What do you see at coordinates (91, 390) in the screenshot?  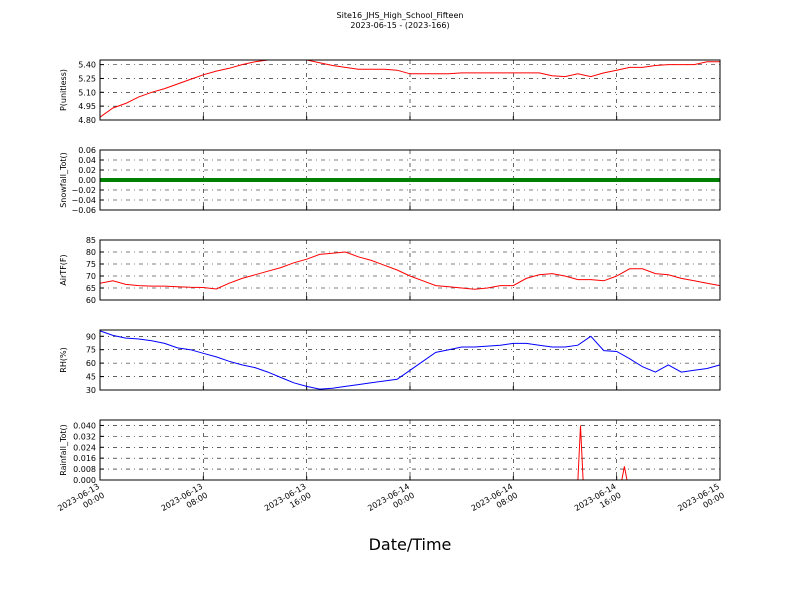 I see `y-tick-label: 30` at bounding box center [91, 390].